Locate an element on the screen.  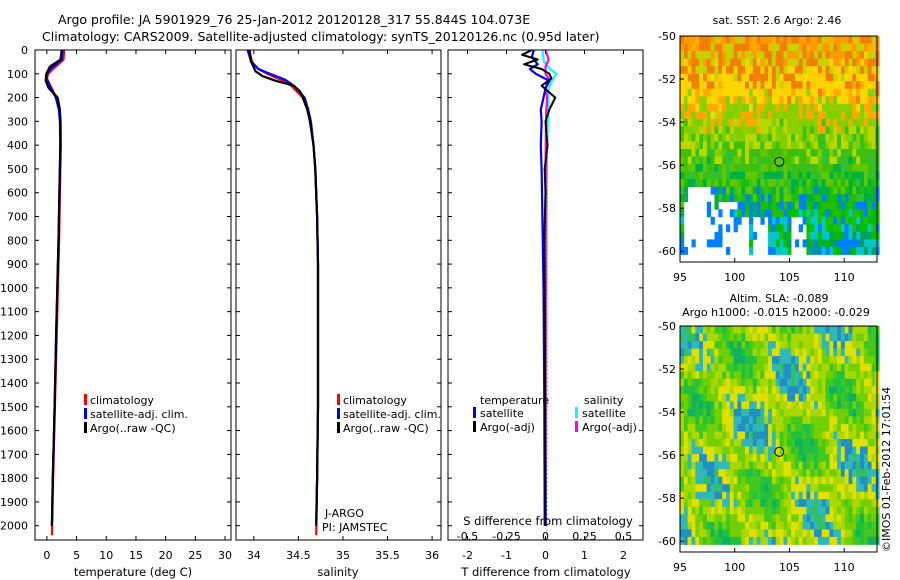
difference-legend-swatch-sal-satellite is located at coordinates (576, 412).